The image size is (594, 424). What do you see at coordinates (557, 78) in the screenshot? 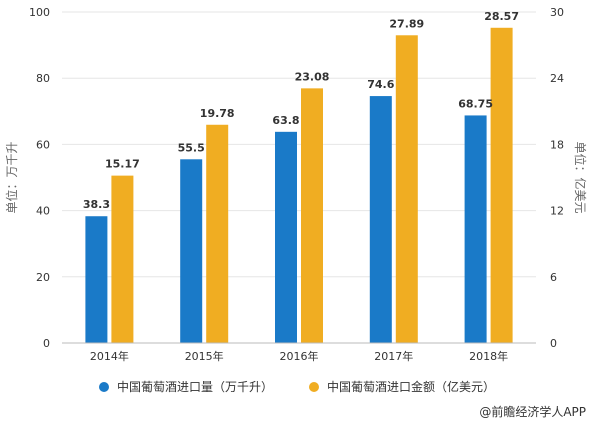
I see `right-tick-label: 24` at bounding box center [557, 78].